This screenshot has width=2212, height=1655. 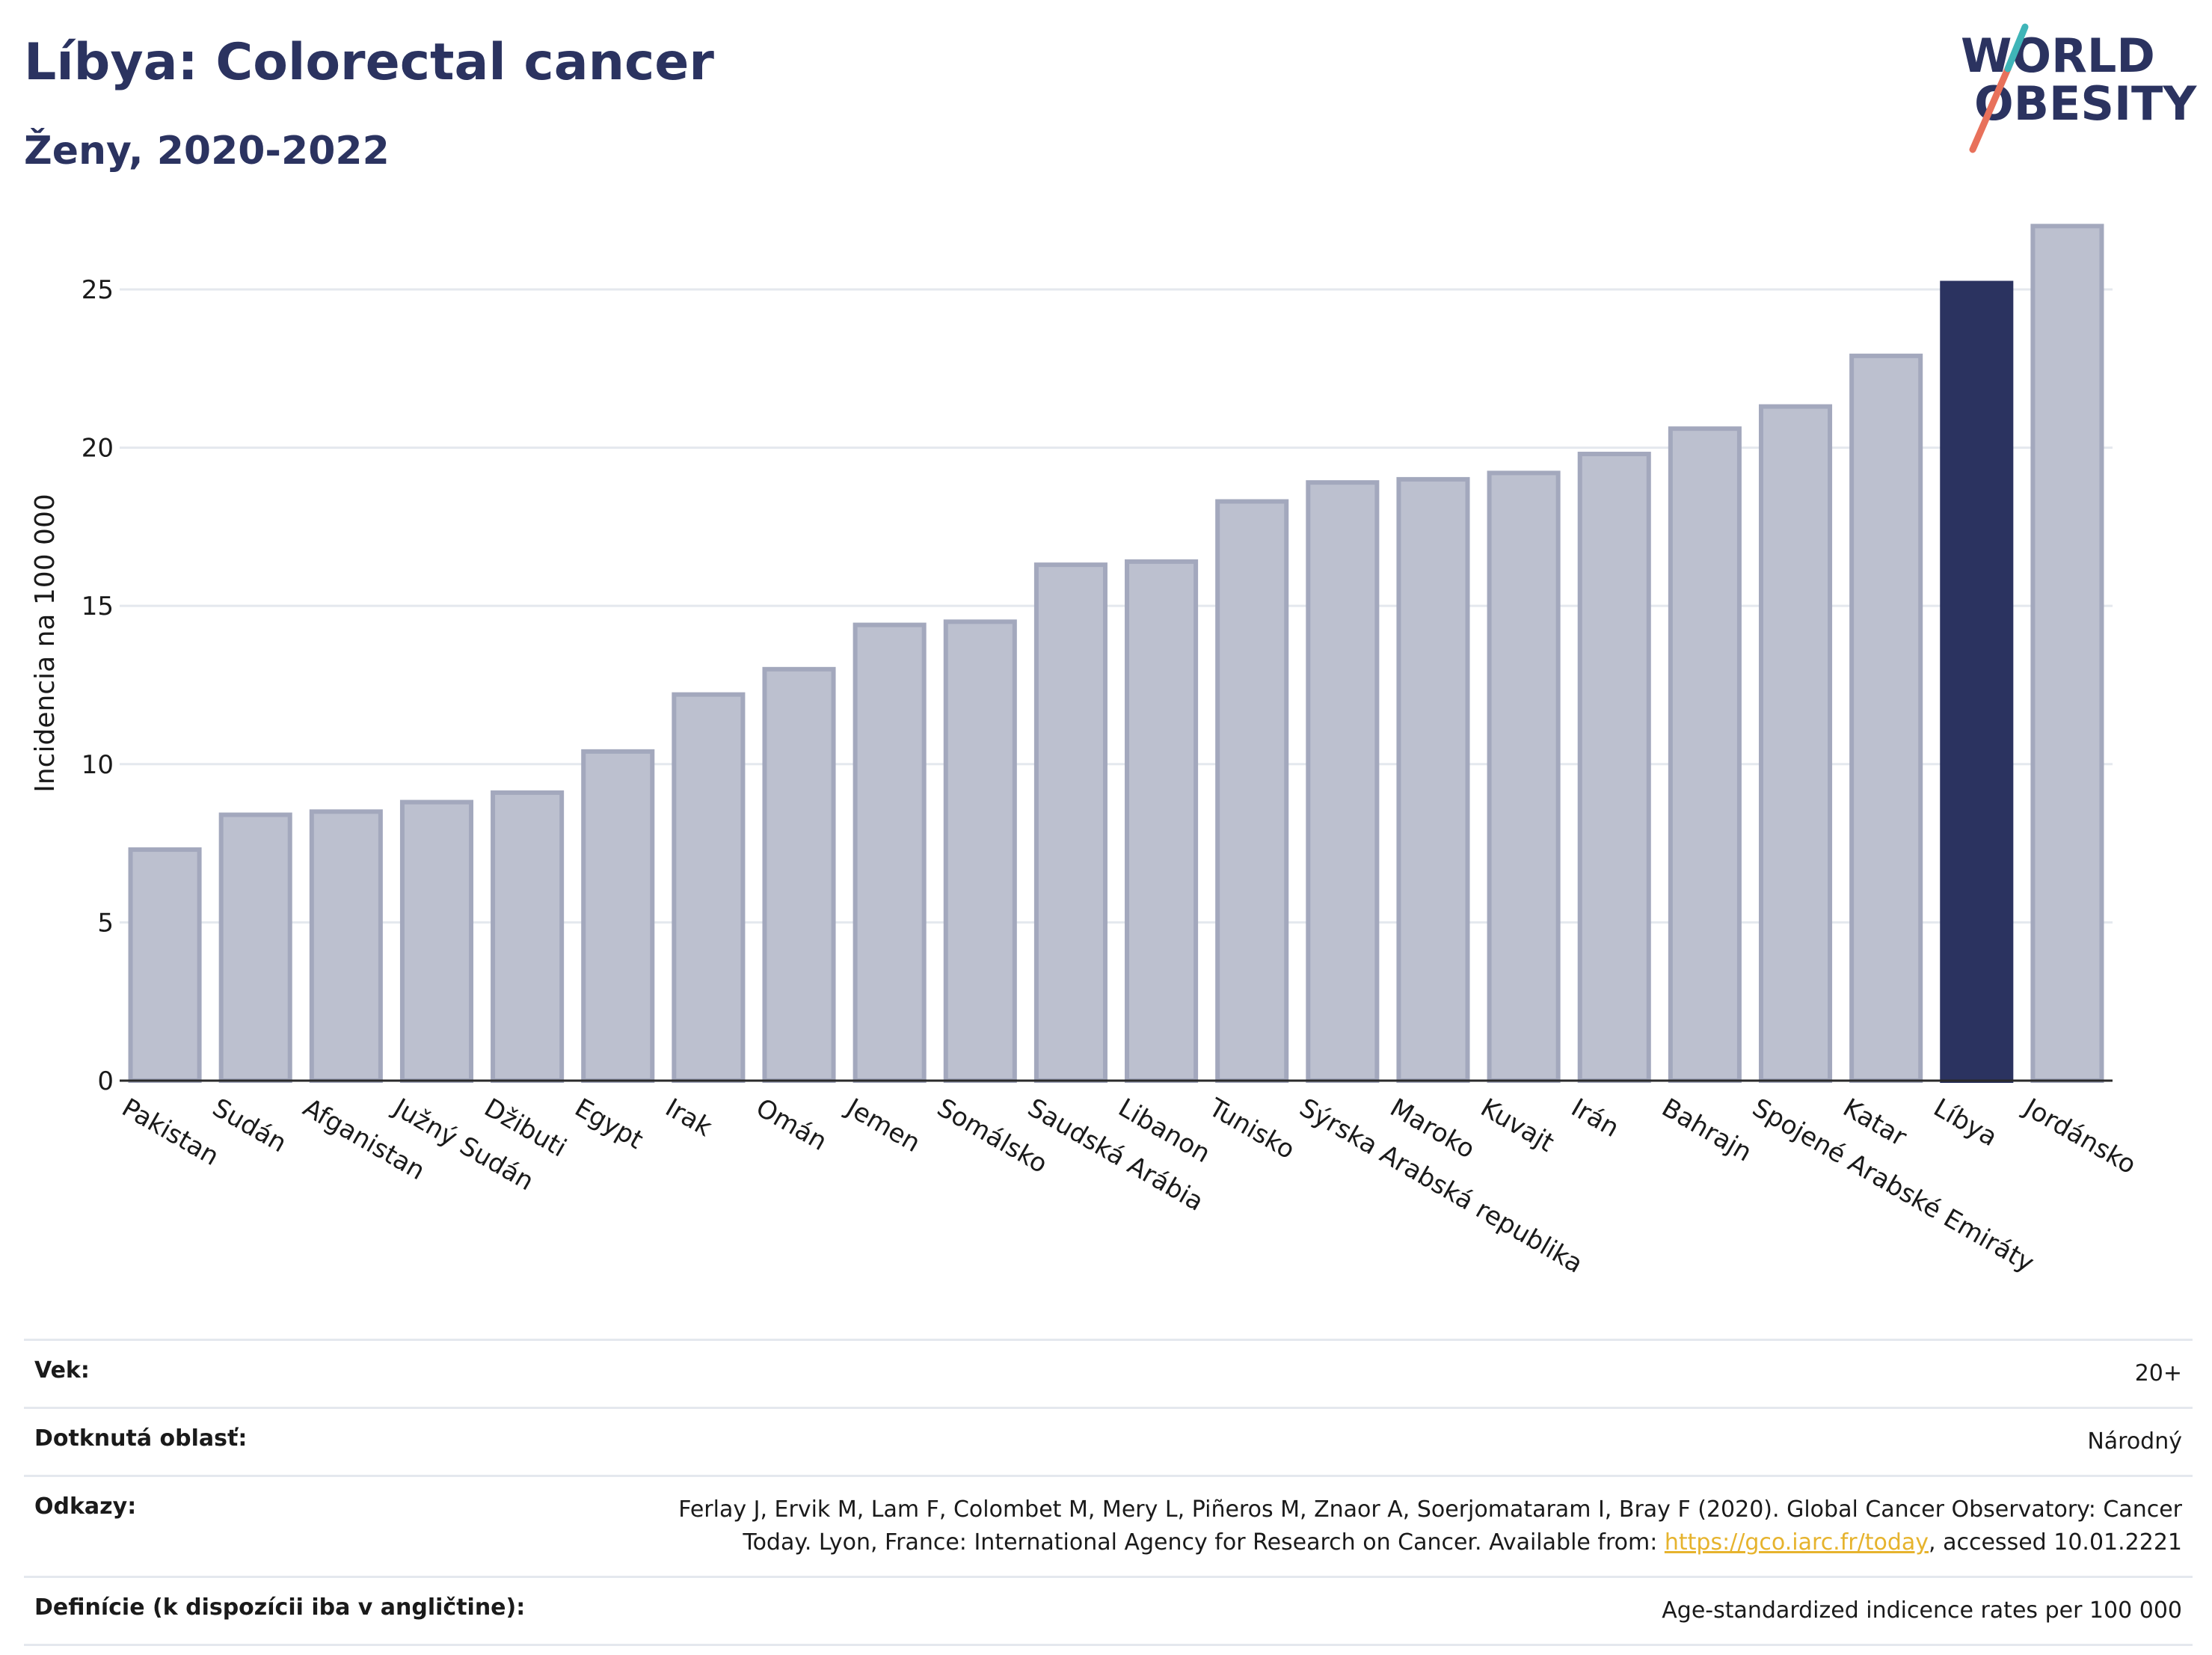 I want to click on page-subtitle: Ženy, 2020-2022, so click(x=207, y=151).